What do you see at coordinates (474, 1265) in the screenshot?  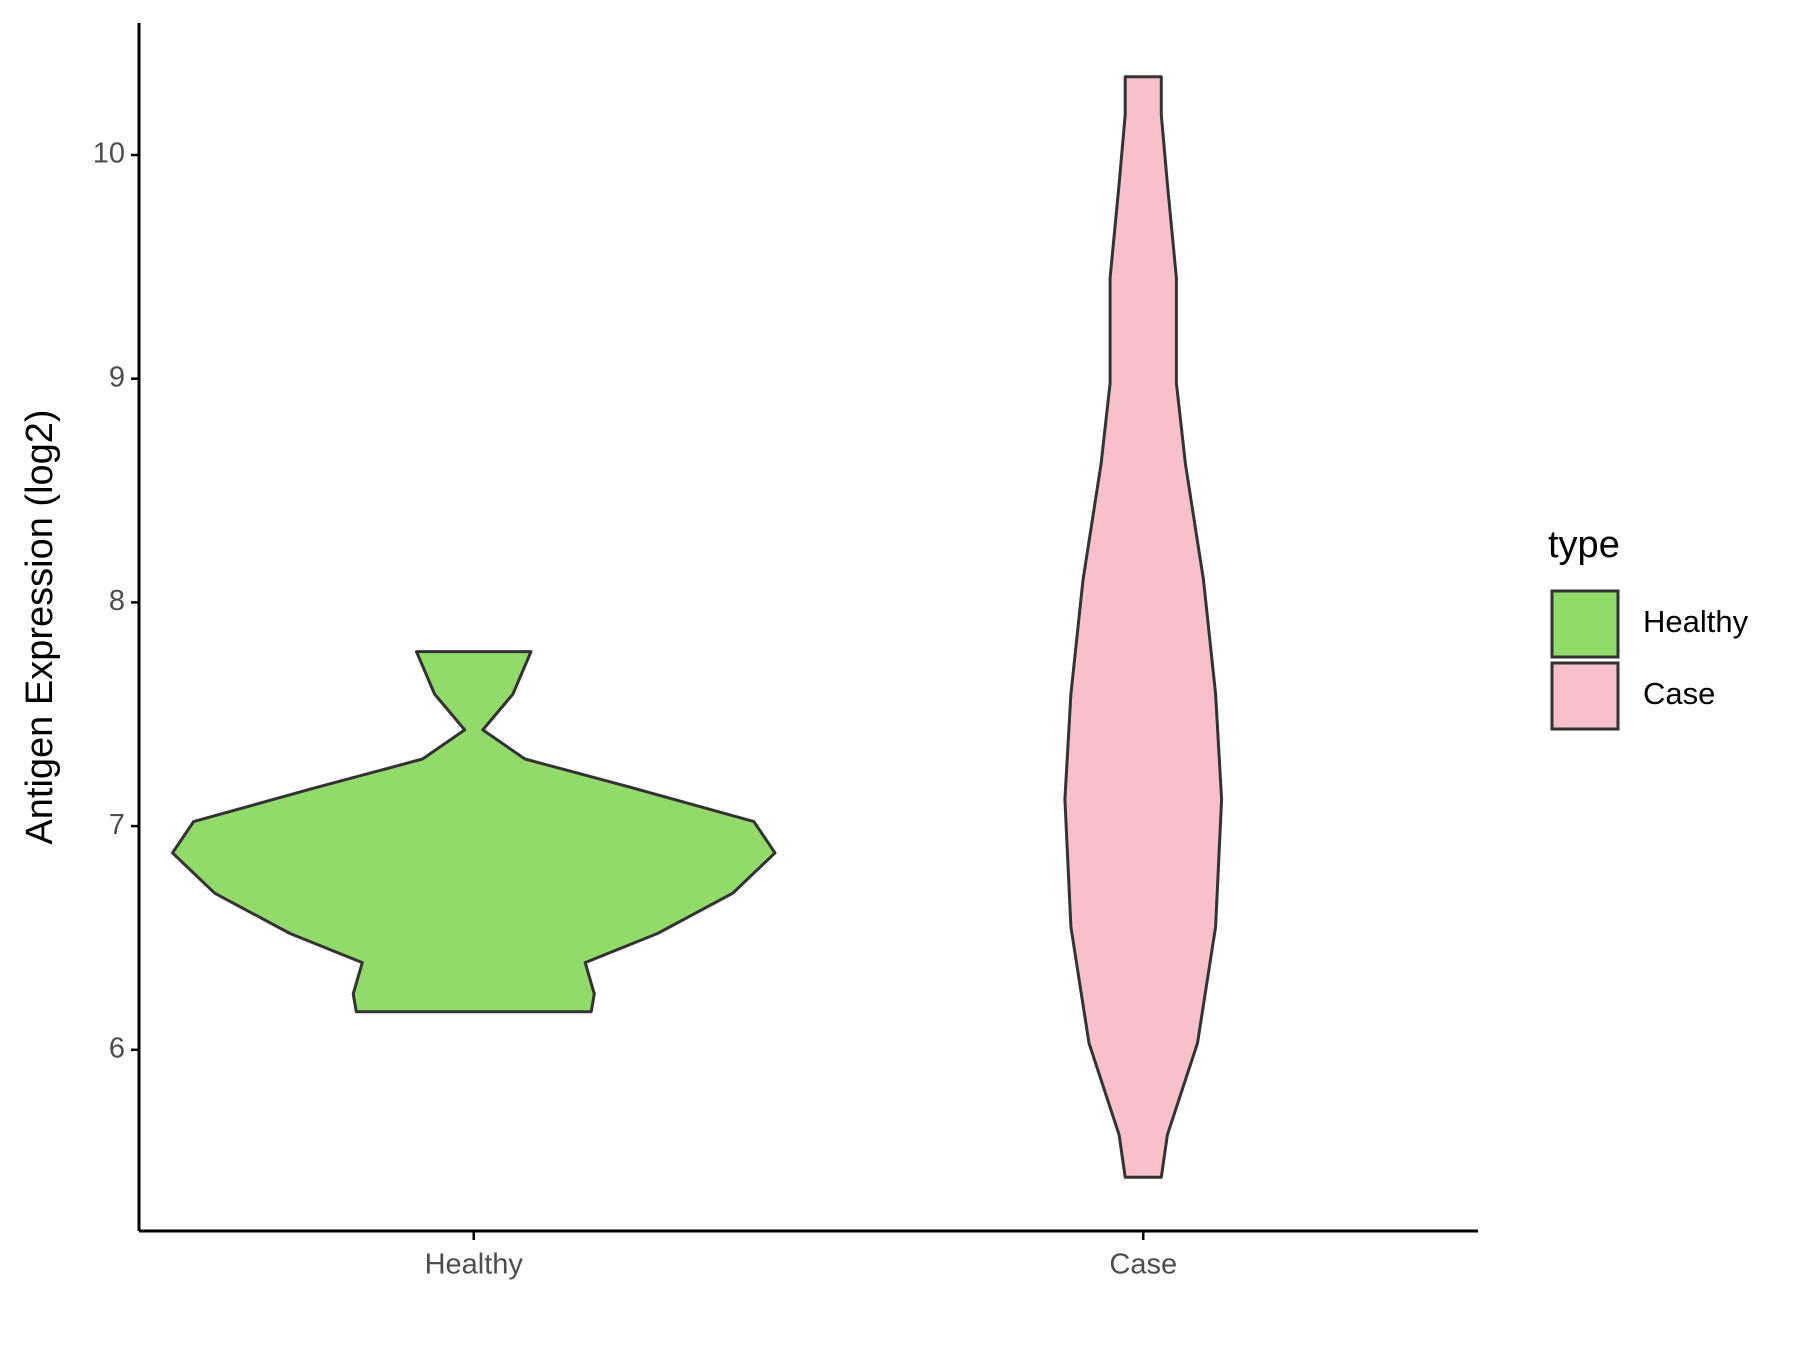 I see `x-tick-label: Healthy` at bounding box center [474, 1265].